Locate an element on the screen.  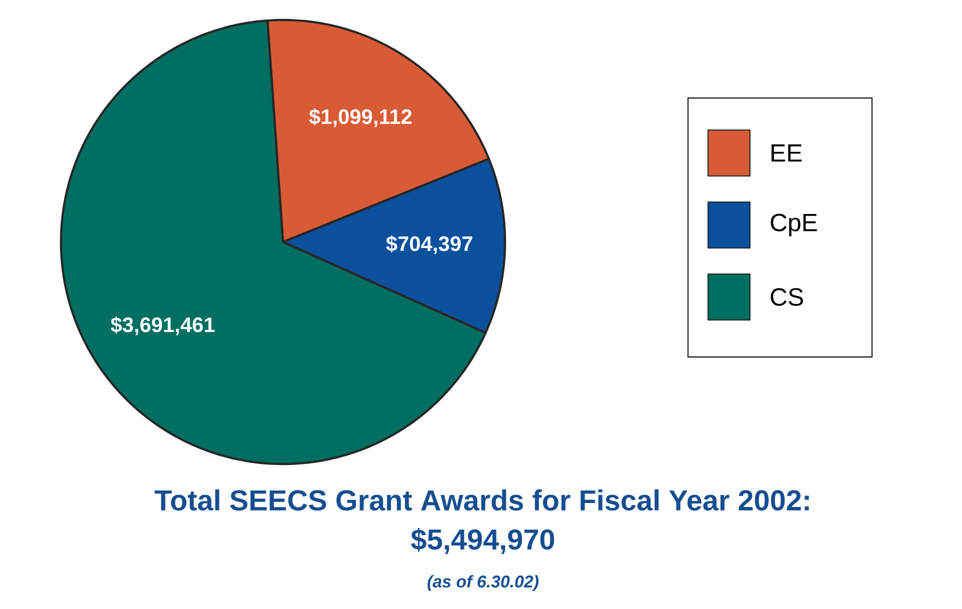
text: $5,494,970 is located at coordinates (482, 541).